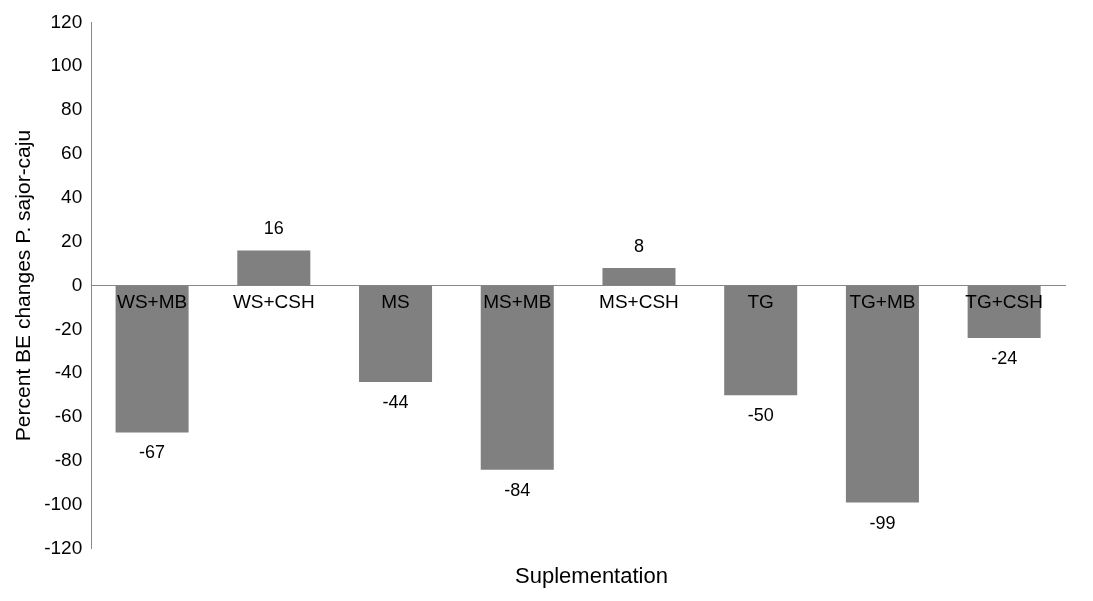 The height and width of the screenshot is (601, 1093). What do you see at coordinates (77, 284) in the screenshot?
I see `y-tick-label: 0` at bounding box center [77, 284].